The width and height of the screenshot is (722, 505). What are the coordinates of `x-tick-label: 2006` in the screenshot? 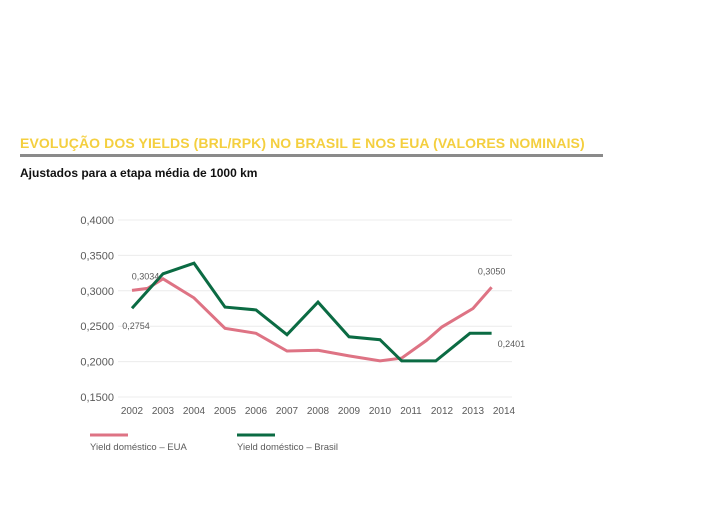 It's located at (256, 411).